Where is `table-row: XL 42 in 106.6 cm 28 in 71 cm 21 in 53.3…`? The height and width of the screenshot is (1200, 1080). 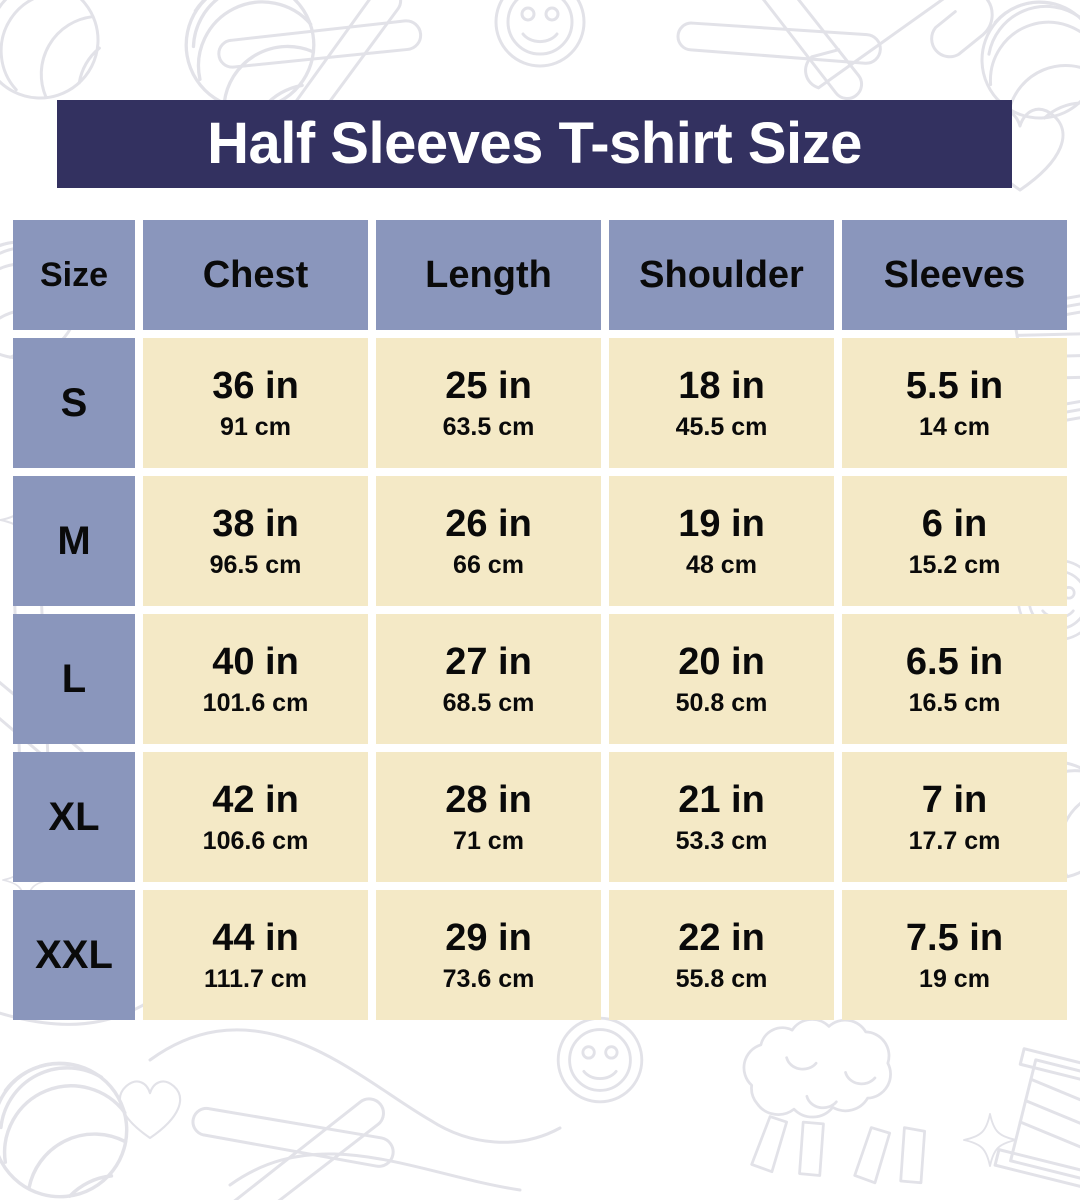
table-row: XL 42 in 106.6 cm 28 in 71 cm 21 in 53.3… is located at coordinates (540, 817).